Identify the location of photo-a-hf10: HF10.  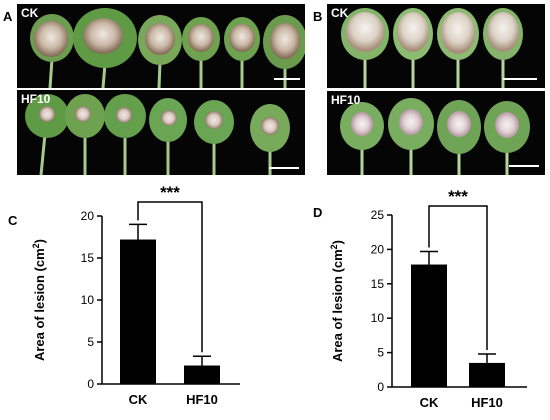
(161, 132).